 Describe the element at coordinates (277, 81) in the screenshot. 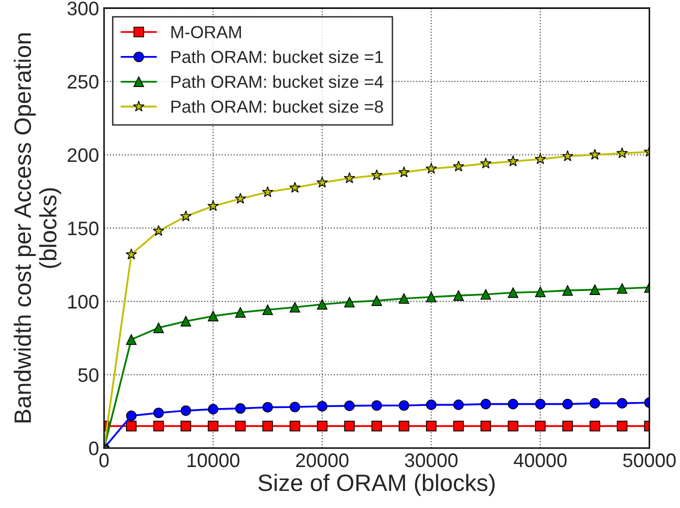

I see `legend-label: Path ORAM: bucket size =4` at that location.